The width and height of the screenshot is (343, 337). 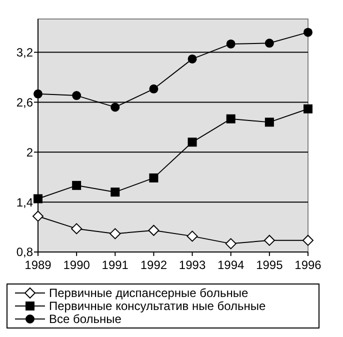 I want to click on y-tick-label: 0,8, so click(x=25, y=252).